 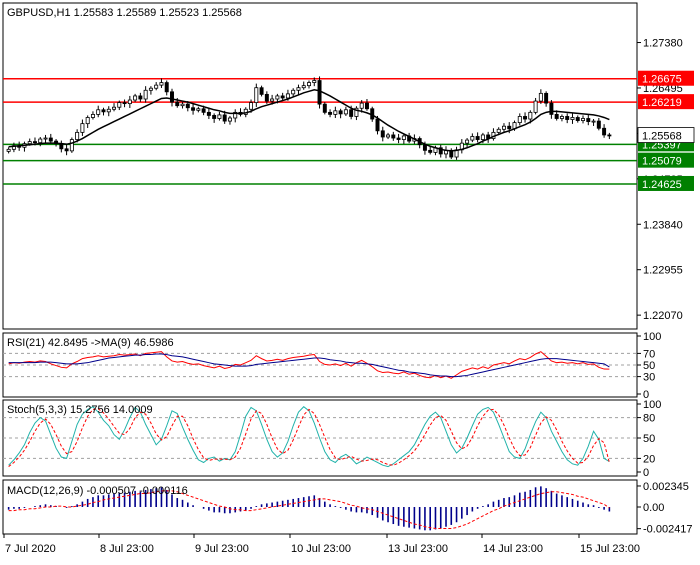 What do you see at coordinates (350, 508) in the screenshot?
I see `macd-panel: 0.002345 0.00 -0.002417` at bounding box center [350, 508].